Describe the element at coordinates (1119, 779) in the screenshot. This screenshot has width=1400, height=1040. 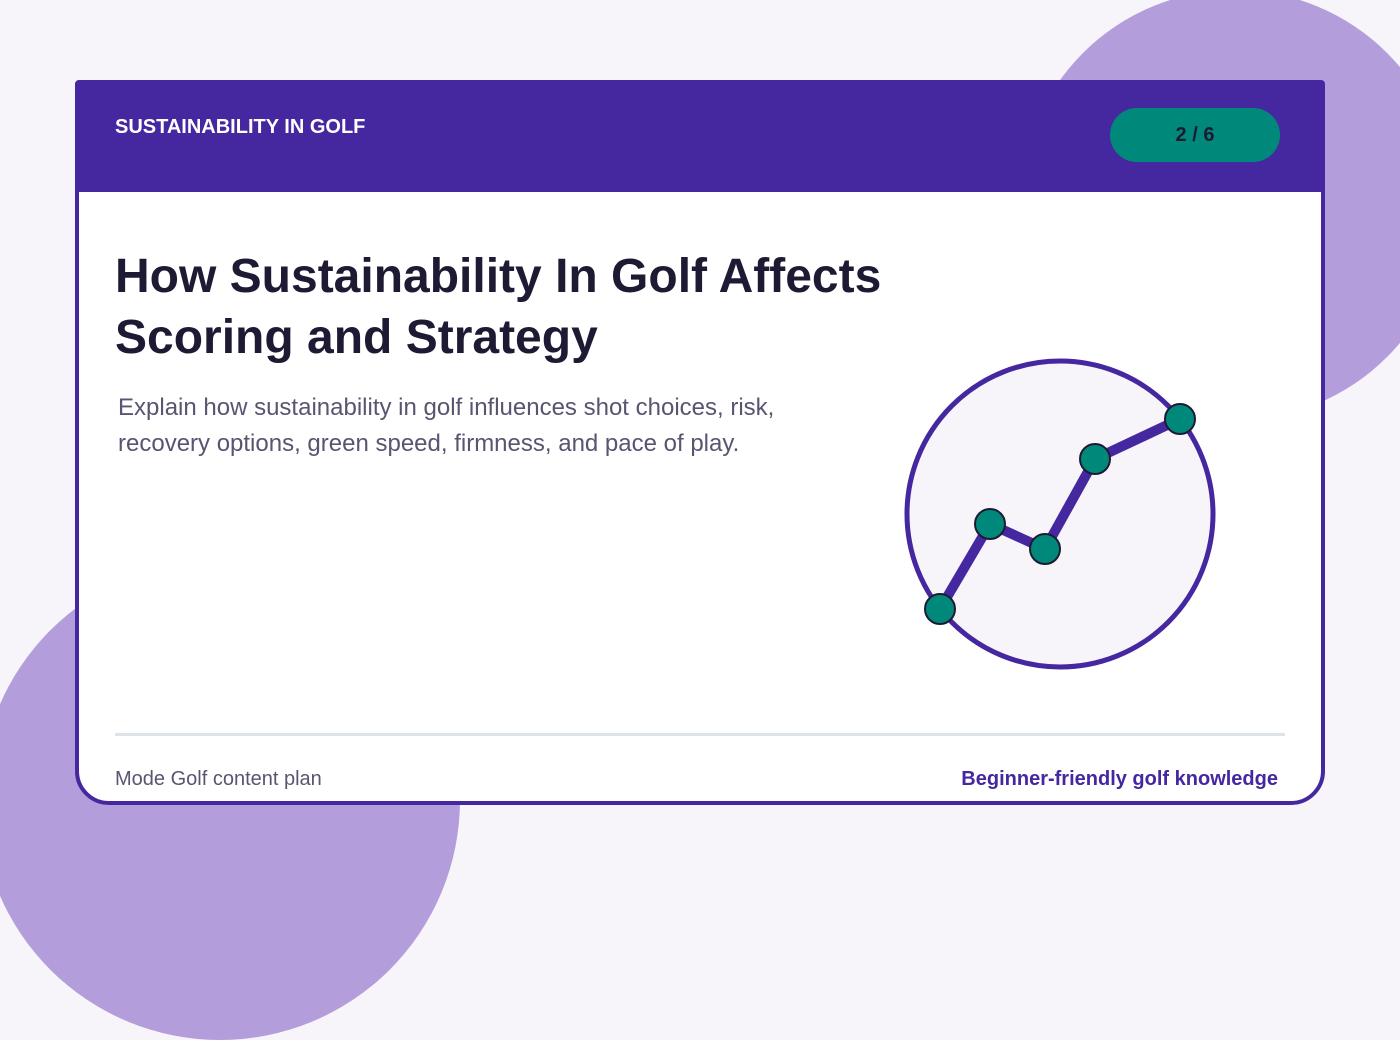
I see `footer-right: Beginner-friendly golf knowledge` at that location.